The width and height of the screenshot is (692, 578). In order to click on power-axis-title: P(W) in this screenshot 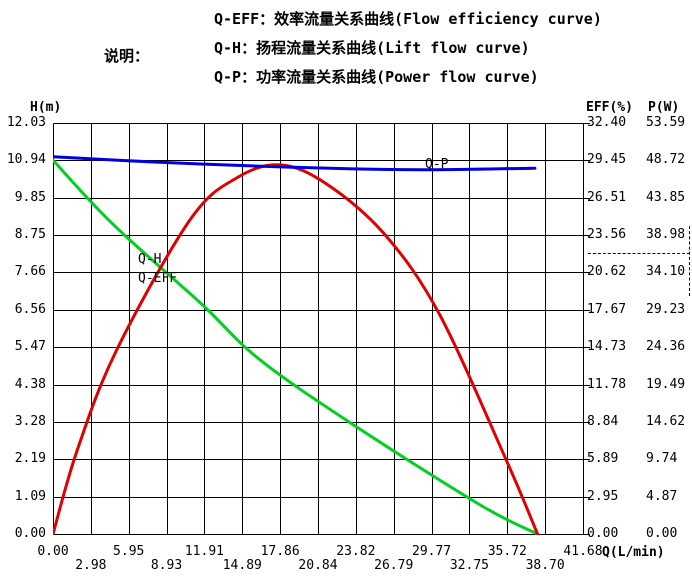, I will do `click(664, 107)`.